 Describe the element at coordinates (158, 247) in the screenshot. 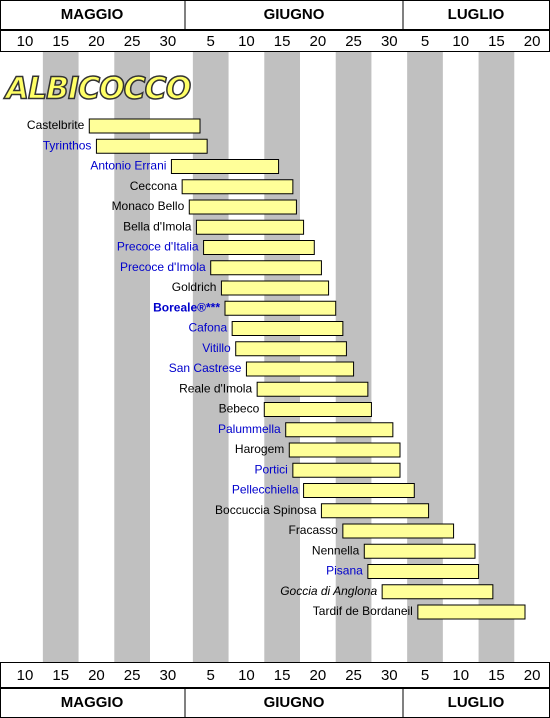

I see `task-label: Precoce d'Italia` at that location.